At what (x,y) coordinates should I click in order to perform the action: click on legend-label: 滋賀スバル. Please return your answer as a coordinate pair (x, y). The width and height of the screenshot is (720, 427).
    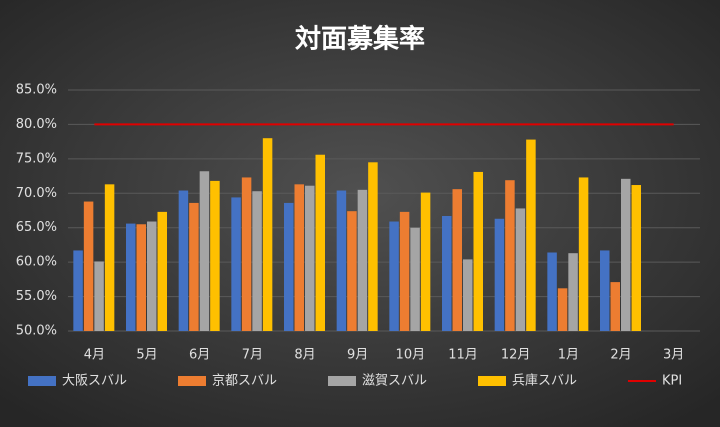
    Looking at the image, I should click on (394, 381).